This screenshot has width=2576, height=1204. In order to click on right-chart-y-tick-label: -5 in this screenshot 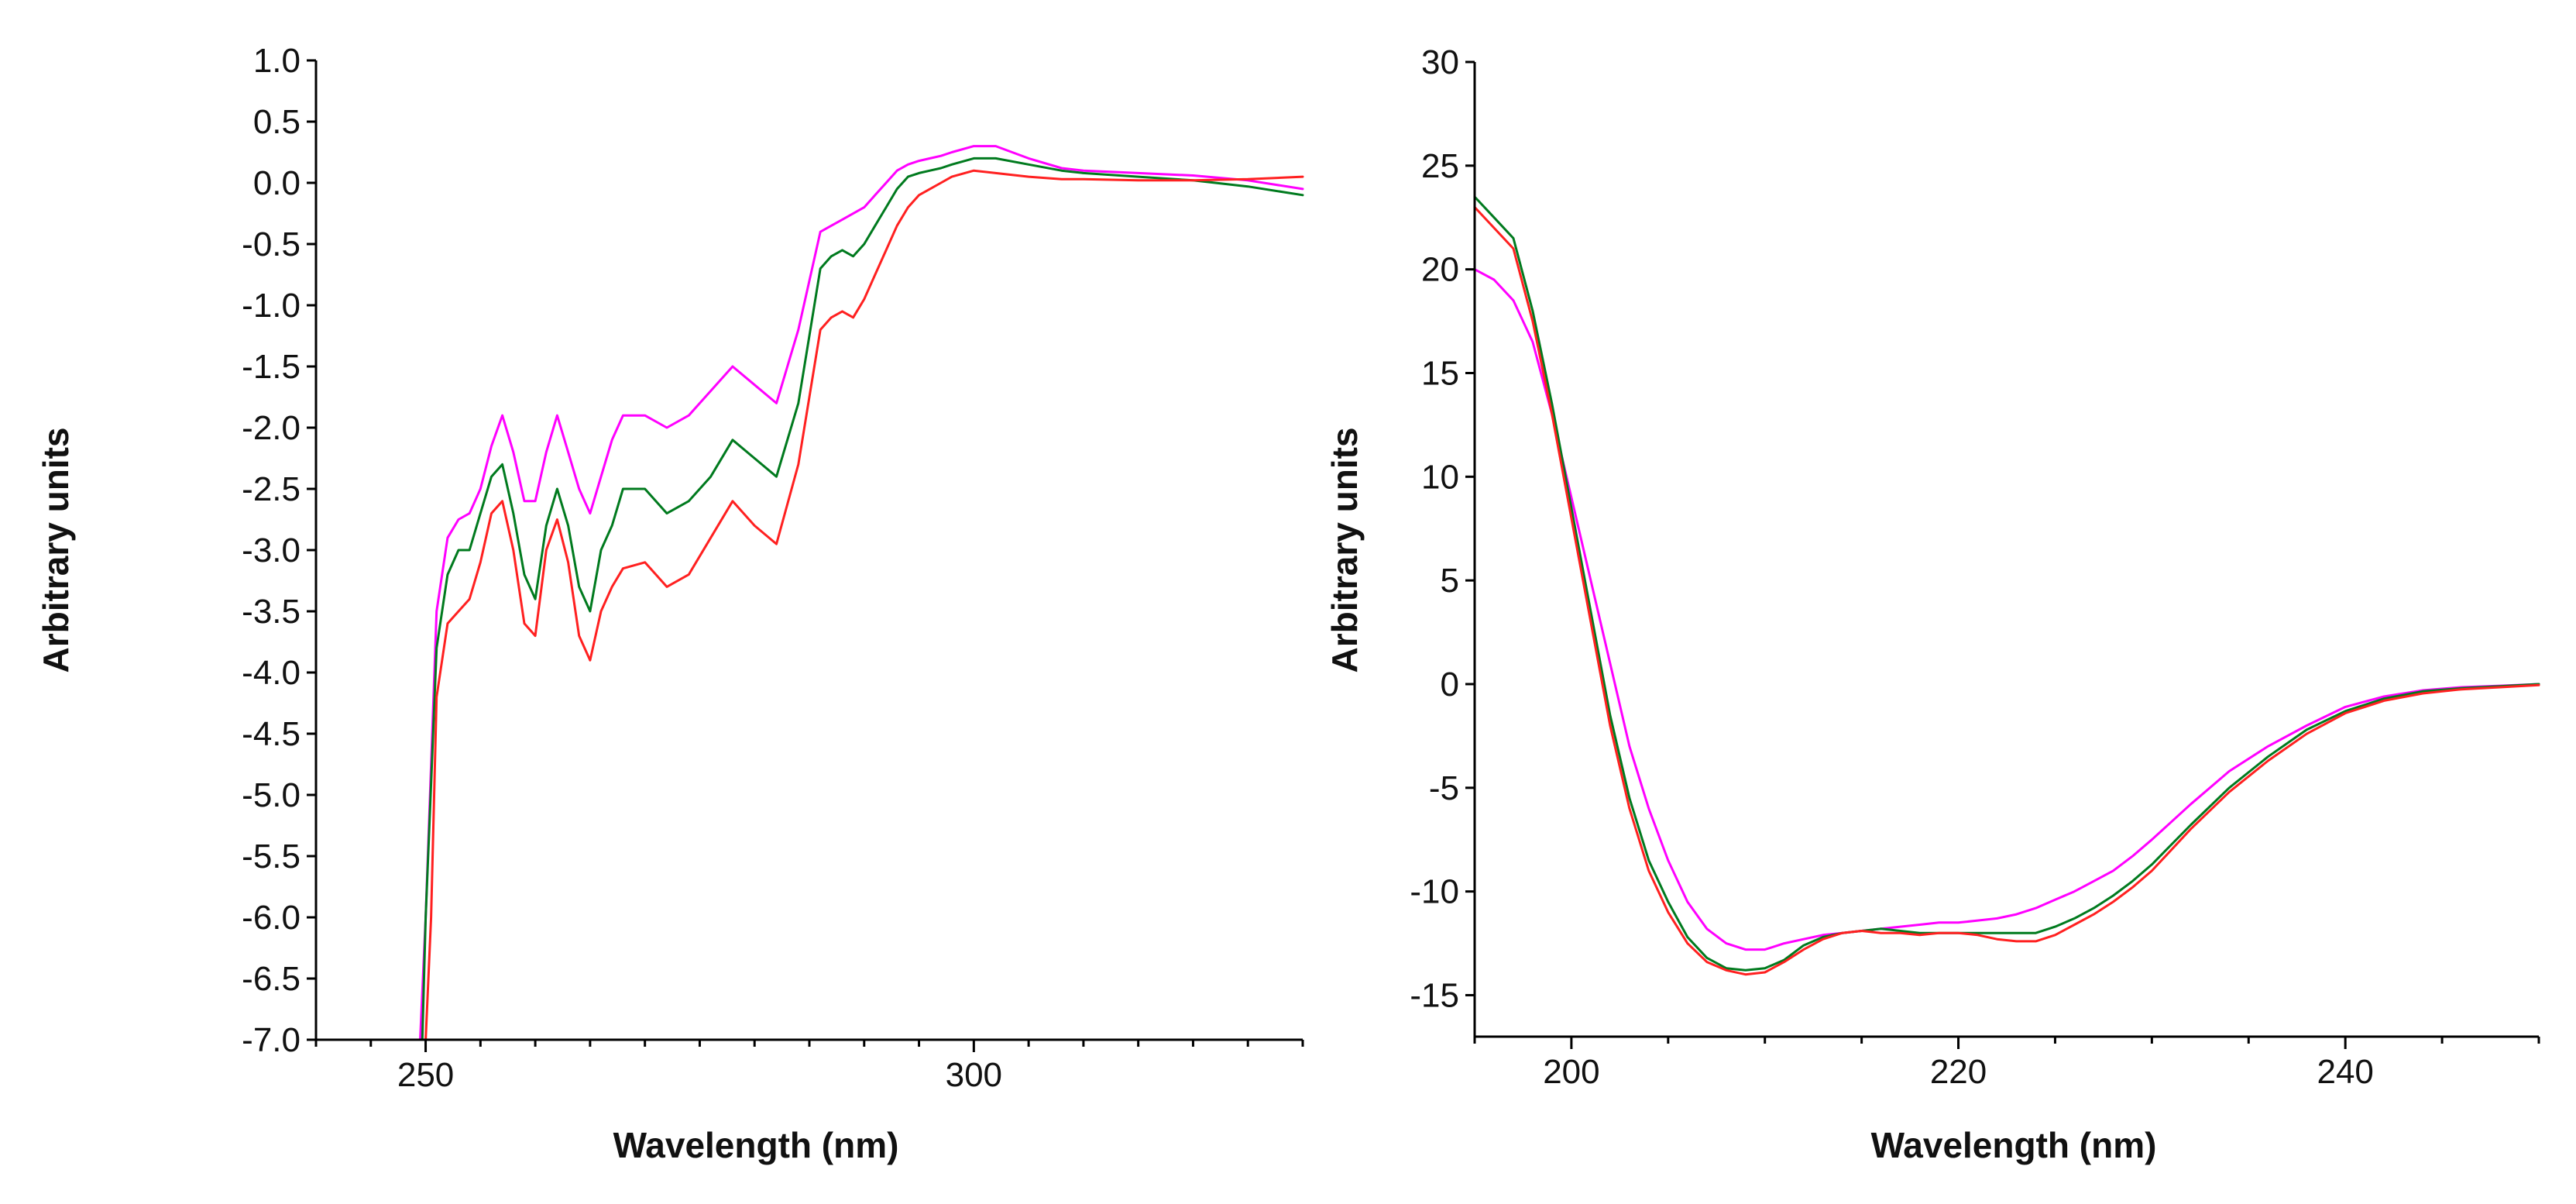, I will do `click(1444, 788)`.